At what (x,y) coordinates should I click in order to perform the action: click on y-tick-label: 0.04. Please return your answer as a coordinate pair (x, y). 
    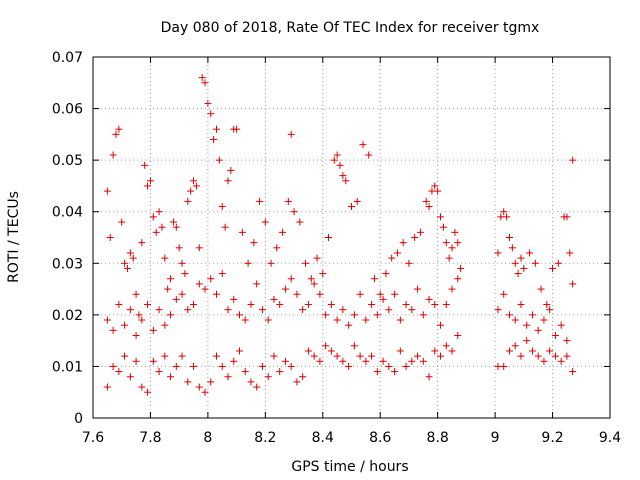
    Looking at the image, I should click on (67, 213).